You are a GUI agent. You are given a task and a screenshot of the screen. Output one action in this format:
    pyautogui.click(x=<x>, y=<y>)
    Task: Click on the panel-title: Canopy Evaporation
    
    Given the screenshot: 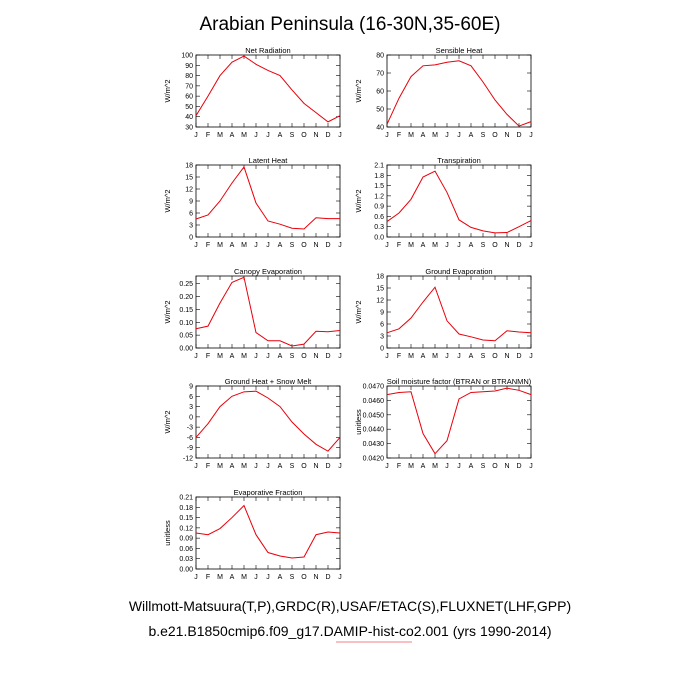 What is the action you would take?
    pyautogui.click(x=268, y=271)
    